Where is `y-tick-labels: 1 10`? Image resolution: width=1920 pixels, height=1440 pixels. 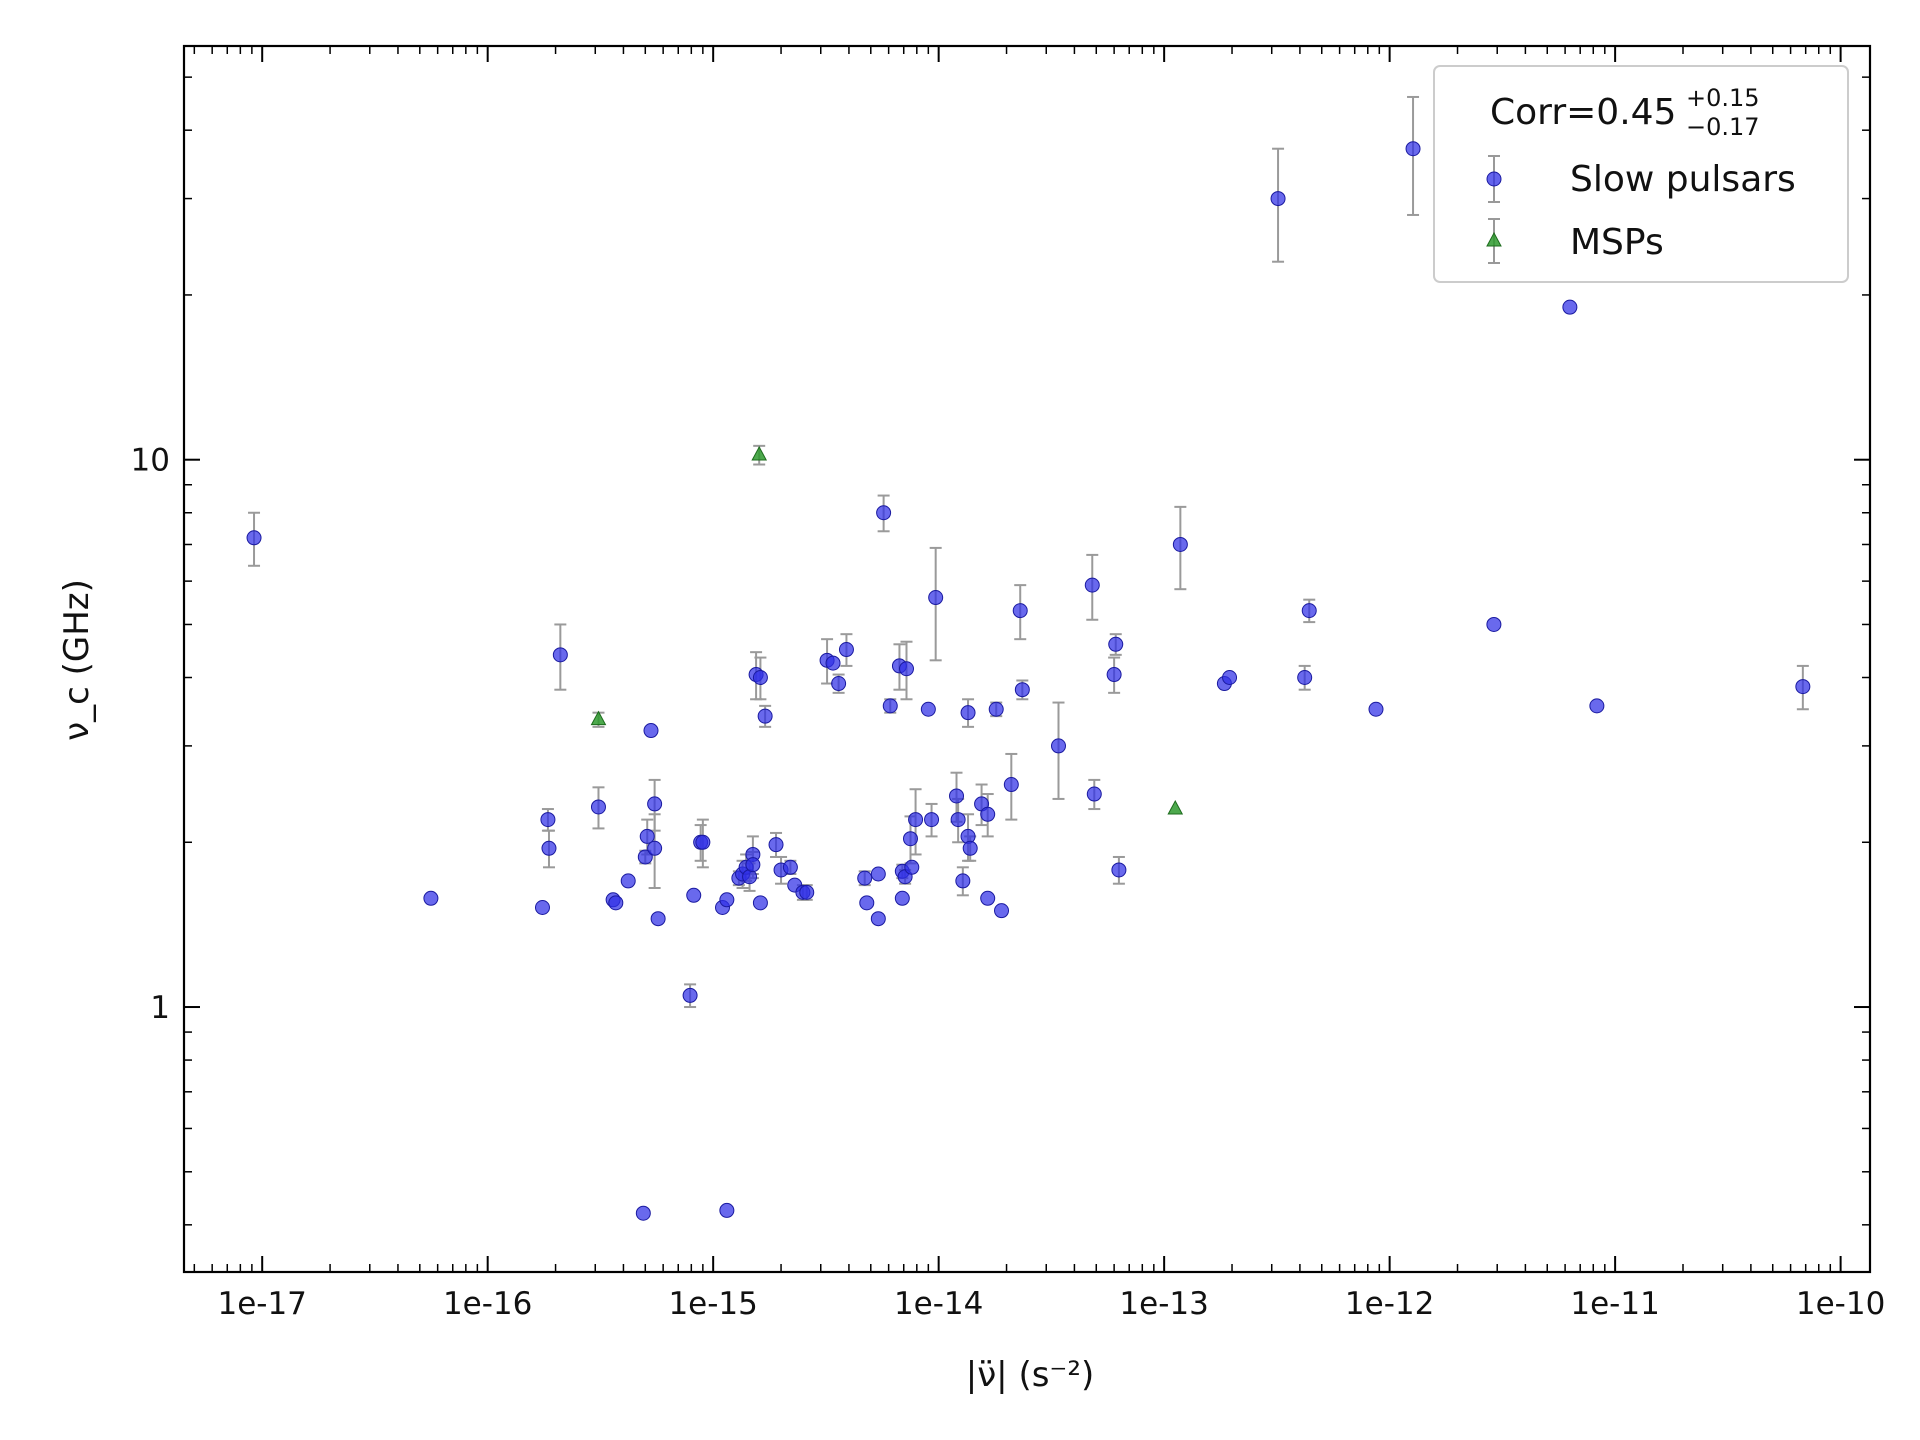
y-tick-labels: 1 10 is located at coordinates (150, 734).